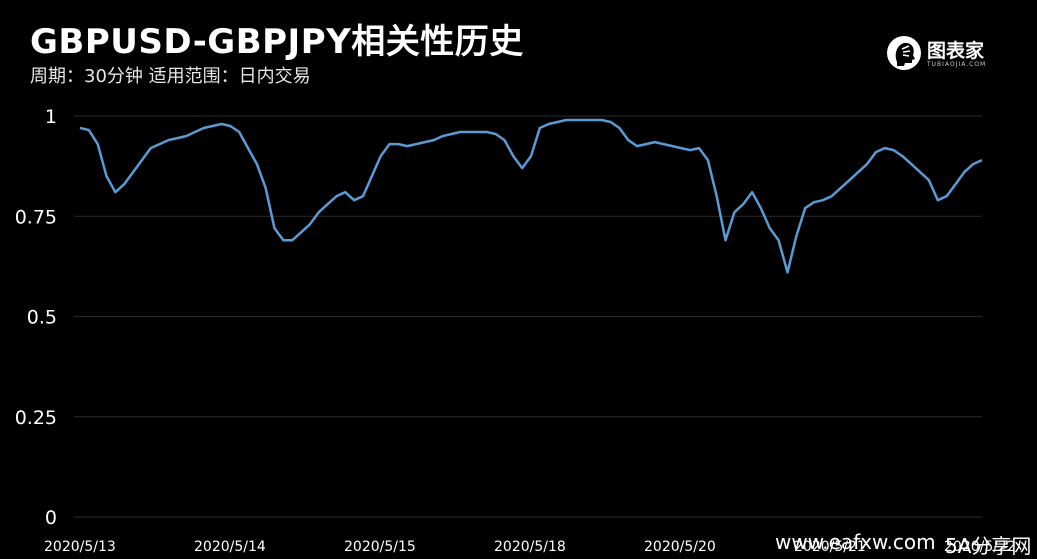 The image size is (1037, 559). Describe the element at coordinates (680, 547) in the screenshot. I see `x-tick-label: 2020/5/20` at that location.